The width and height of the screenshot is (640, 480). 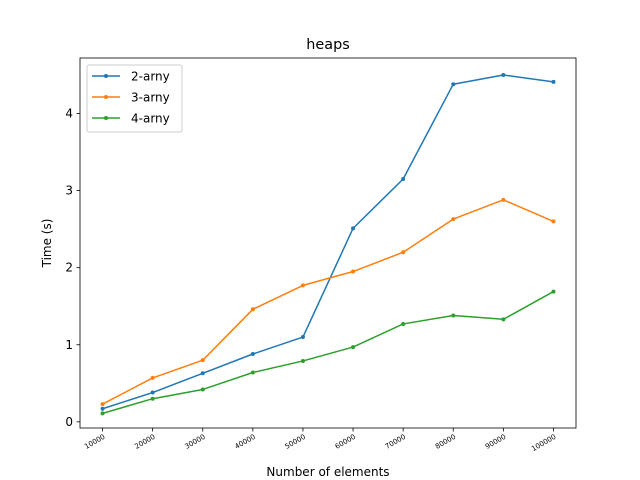 I want to click on y-tick-label: 0, so click(x=69, y=422).